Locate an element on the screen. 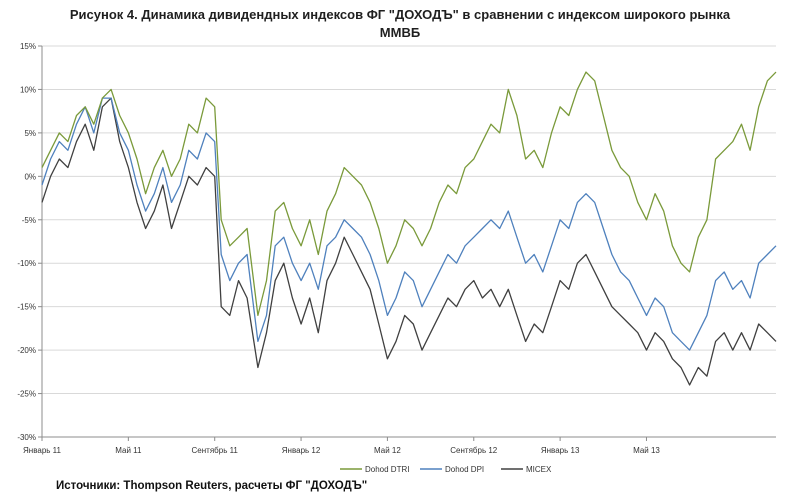 The height and width of the screenshot is (503, 800). y-tick-label: -25% is located at coordinates (26, 394).